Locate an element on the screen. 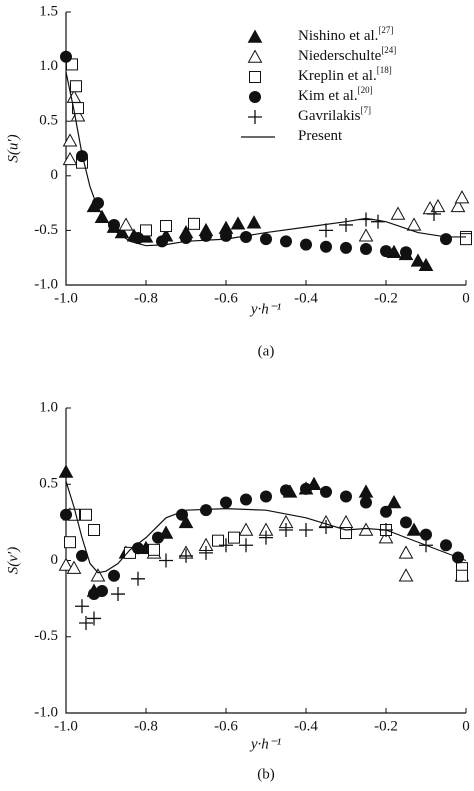 The height and width of the screenshot is (791, 474). model-line is located at coordinates (266, 527).